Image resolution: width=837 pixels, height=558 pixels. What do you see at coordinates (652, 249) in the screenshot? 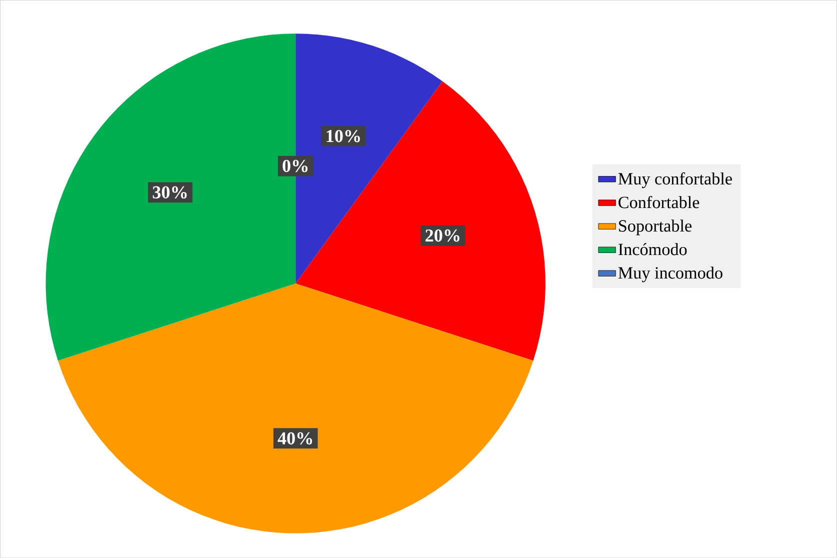
I see `legend-label: Incómodo` at bounding box center [652, 249].